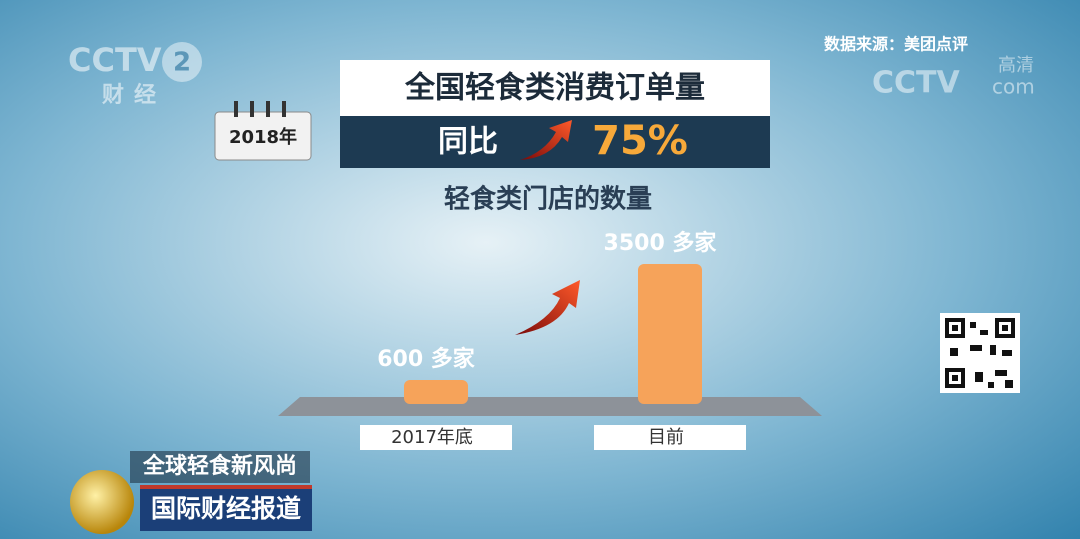 Image resolution: width=1080 pixels, height=539 pixels. What do you see at coordinates (661, 243) in the screenshot?
I see `value-label: 3500 多家` at bounding box center [661, 243].